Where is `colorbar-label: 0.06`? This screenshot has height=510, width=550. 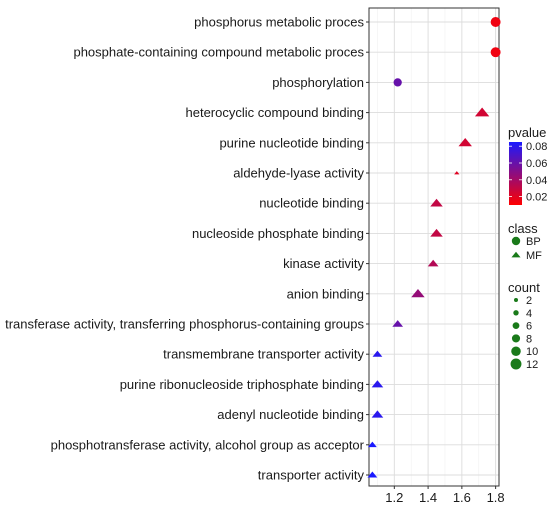 colorbar-label: 0.06 is located at coordinates (536, 164).